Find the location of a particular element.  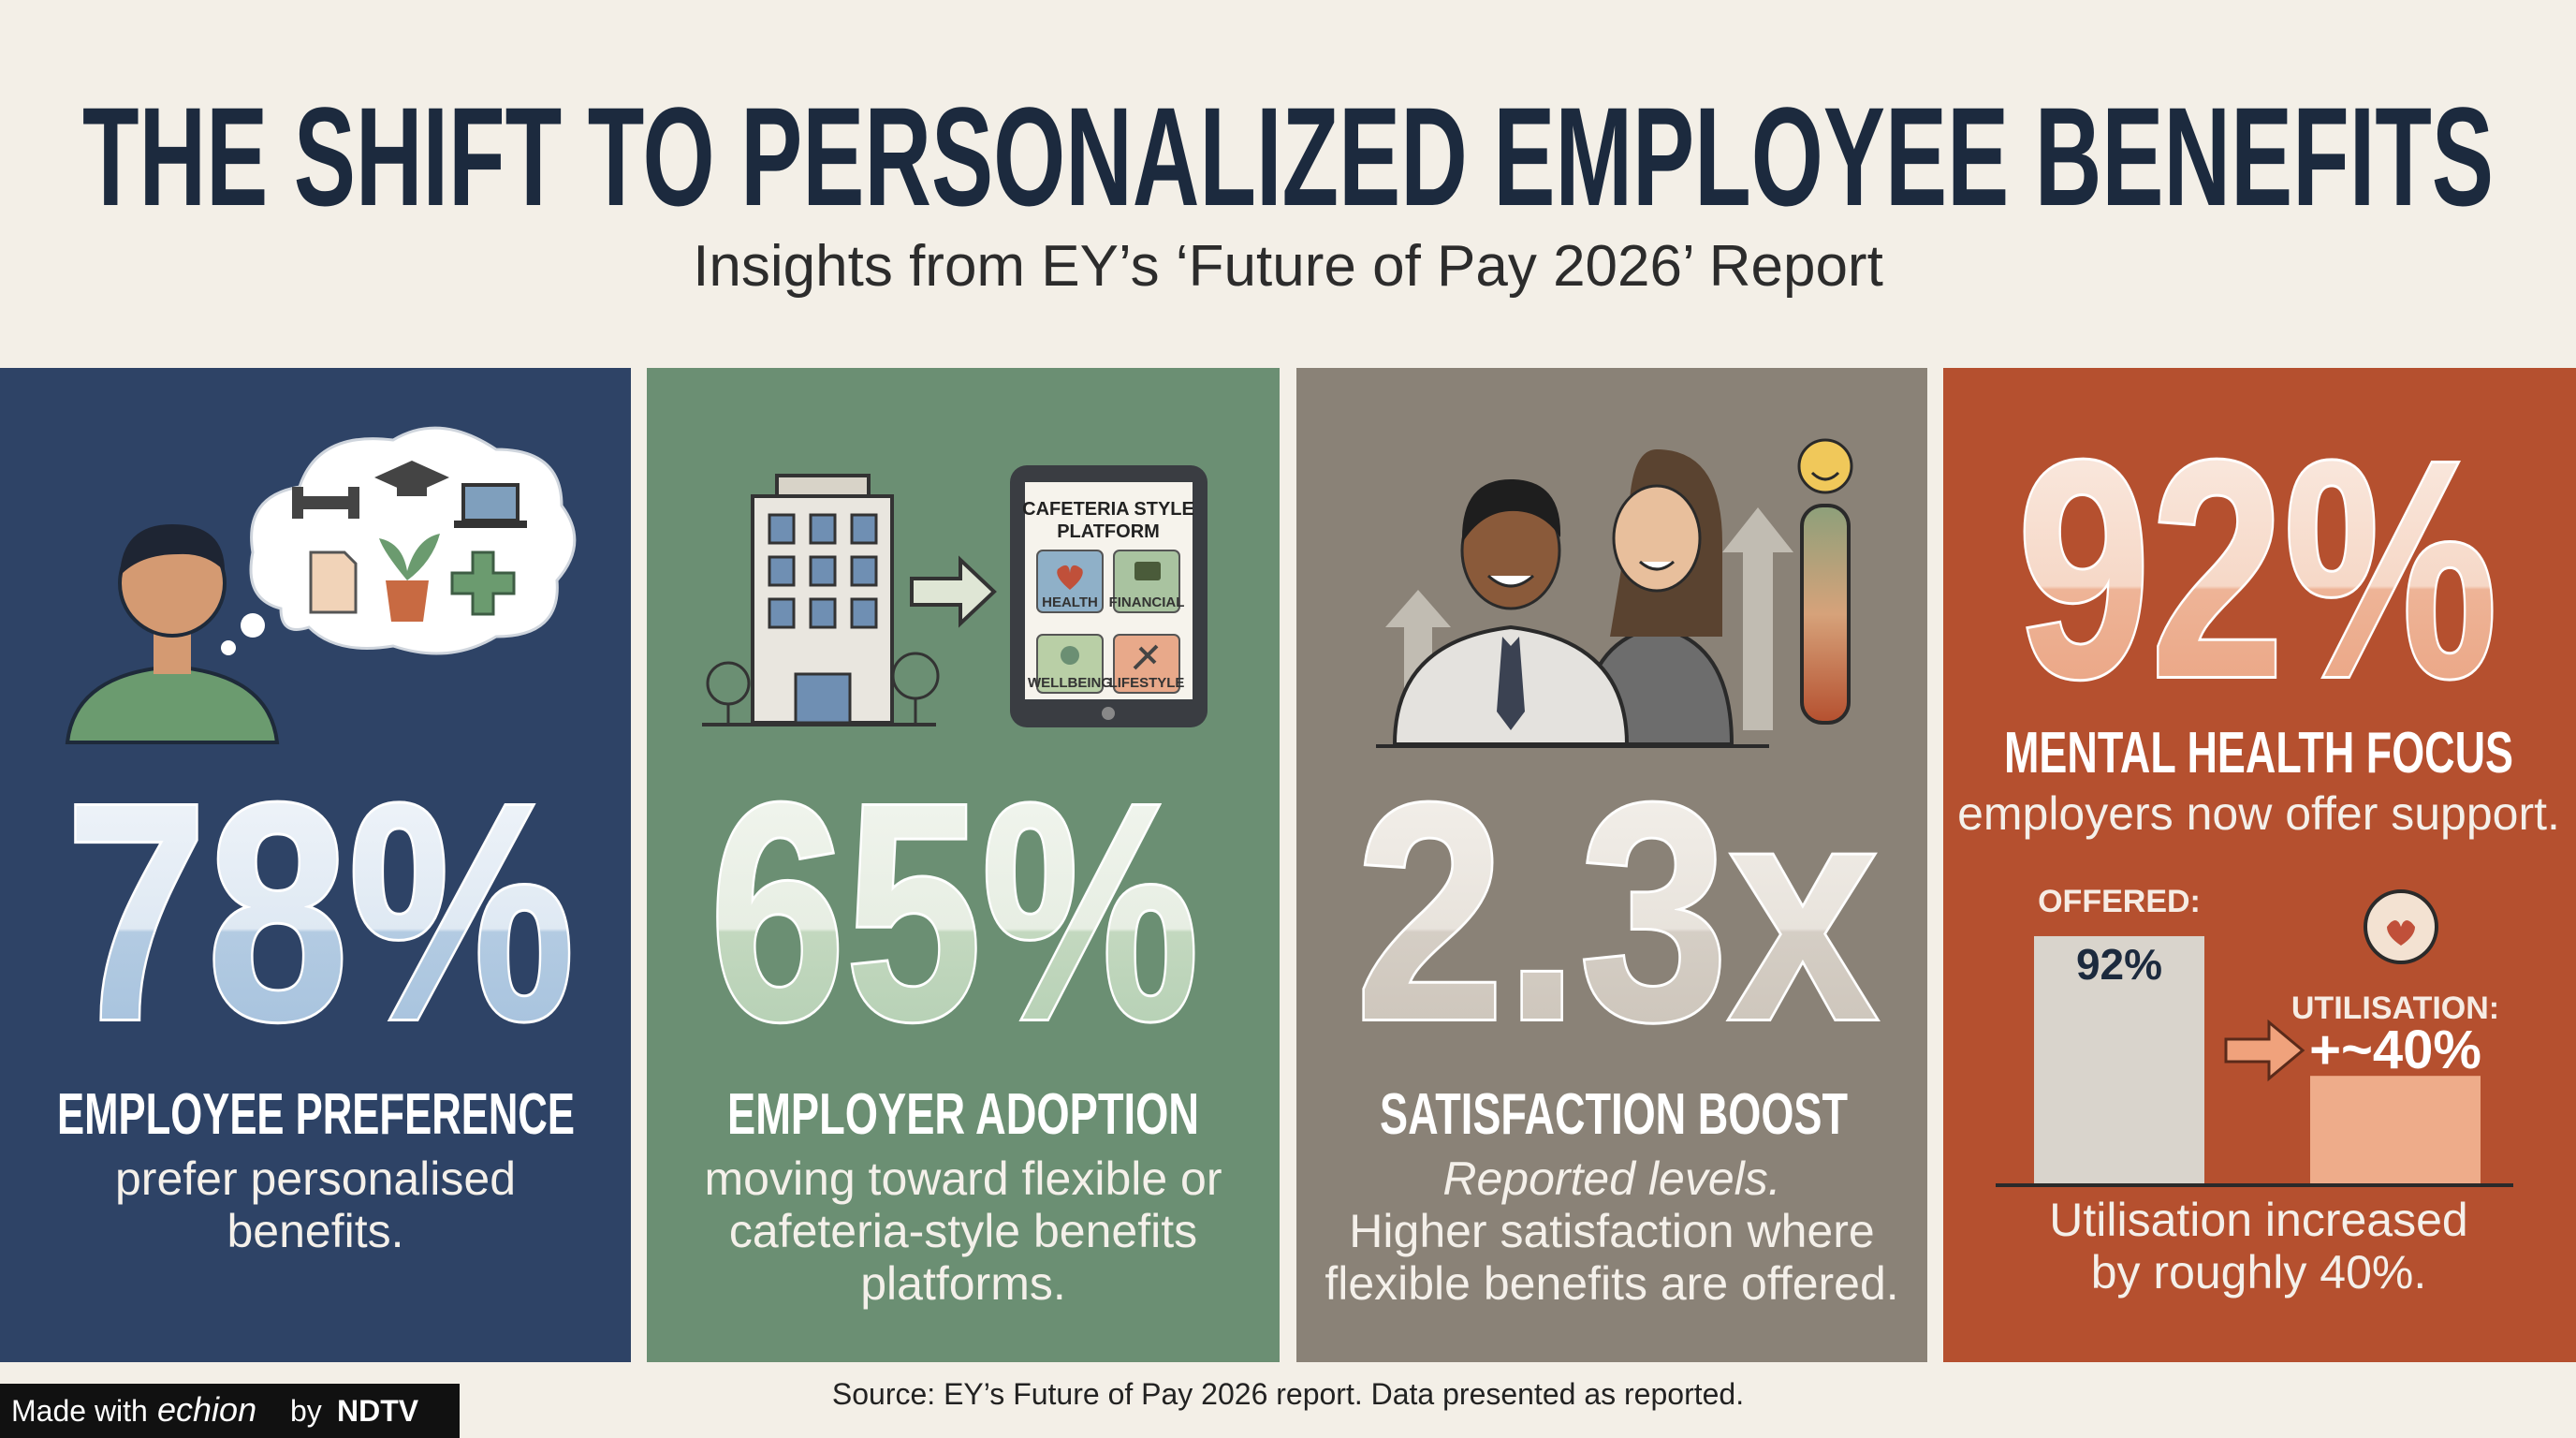

heading: EMPLOYER ADOPTION is located at coordinates (963, 1114).